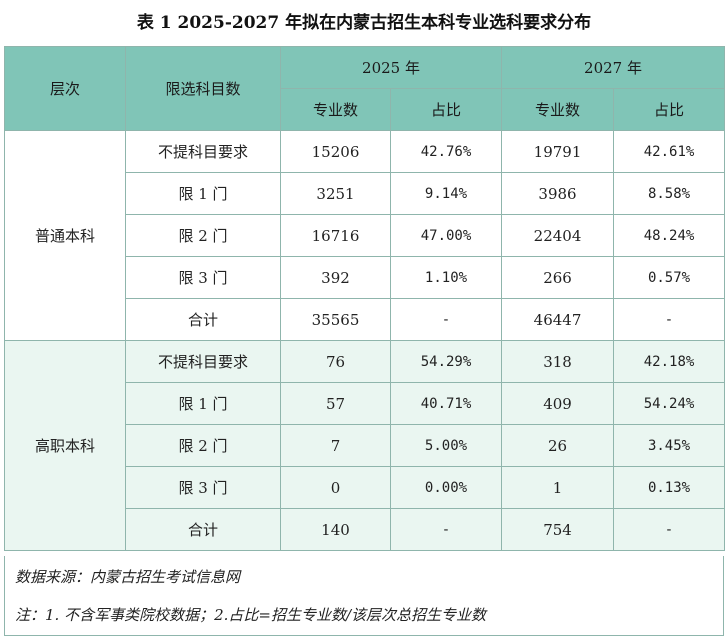  I want to click on count-2027: 19791, so click(558, 151).